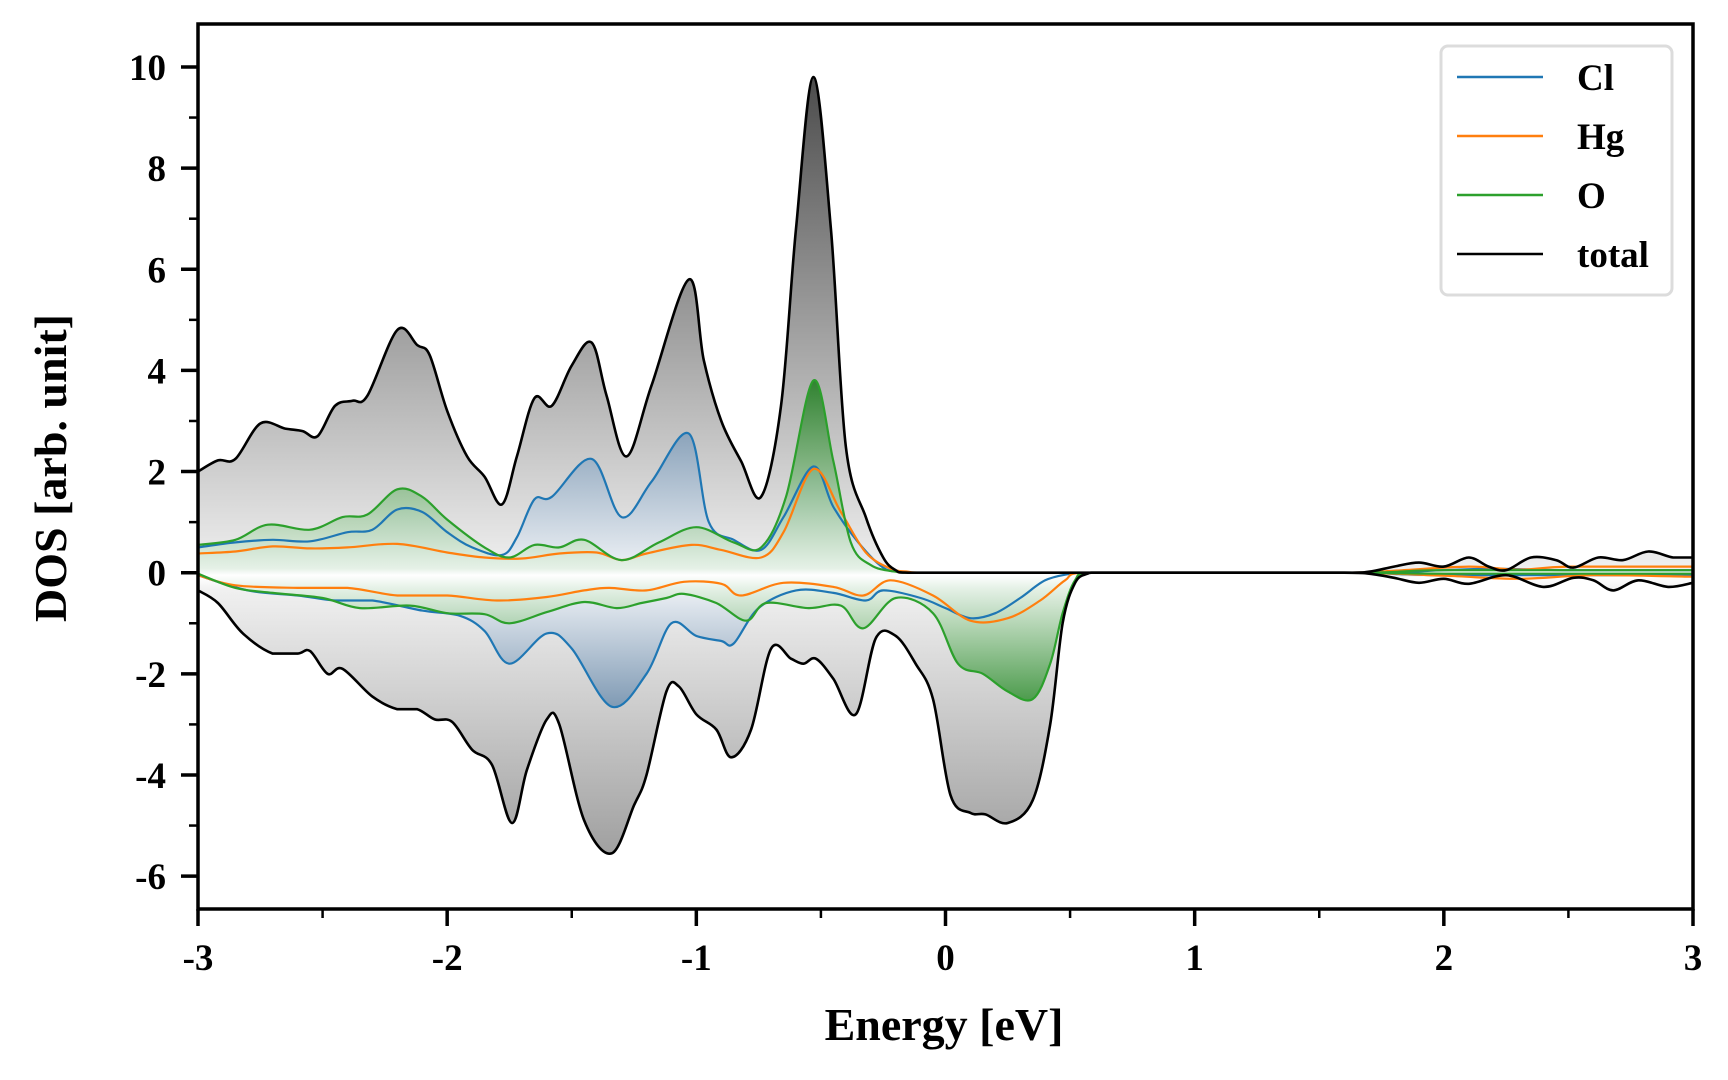  I want to click on x-axis-ticks, so click(945, 917).